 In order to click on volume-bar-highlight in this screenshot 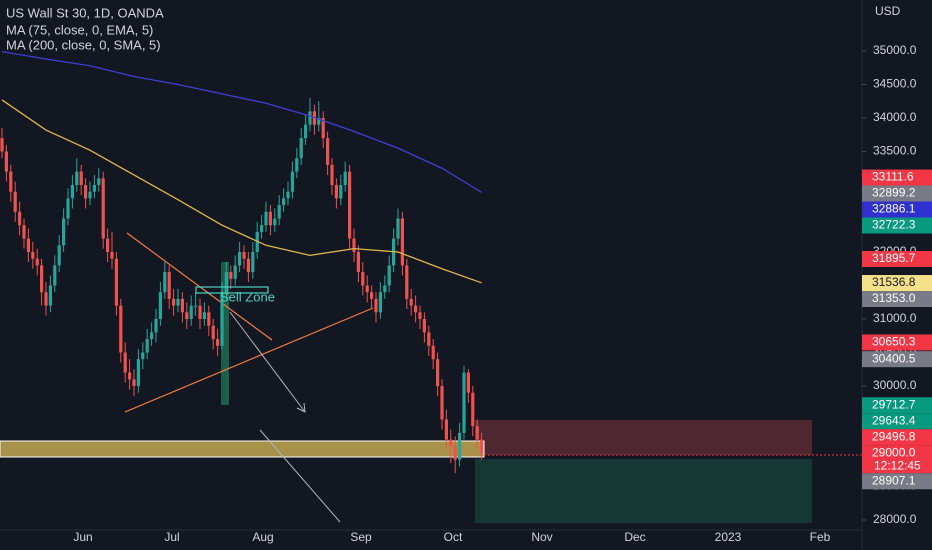, I will do `click(225, 333)`.